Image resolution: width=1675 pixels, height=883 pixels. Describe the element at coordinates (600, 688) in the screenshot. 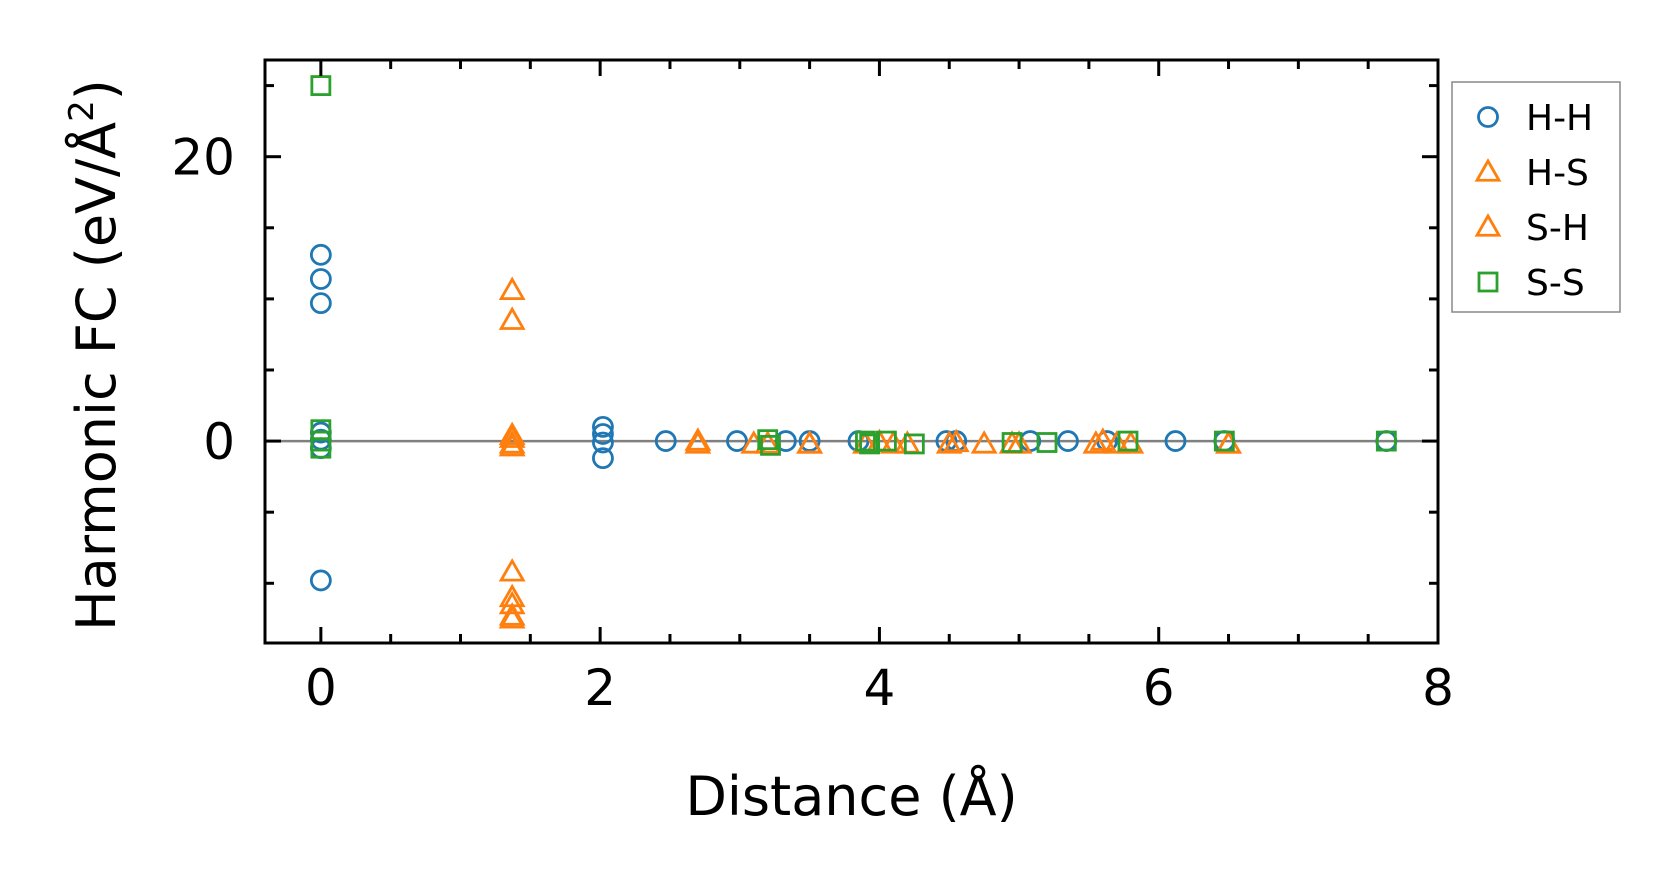

I see `x-tick-label: 2` at that location.